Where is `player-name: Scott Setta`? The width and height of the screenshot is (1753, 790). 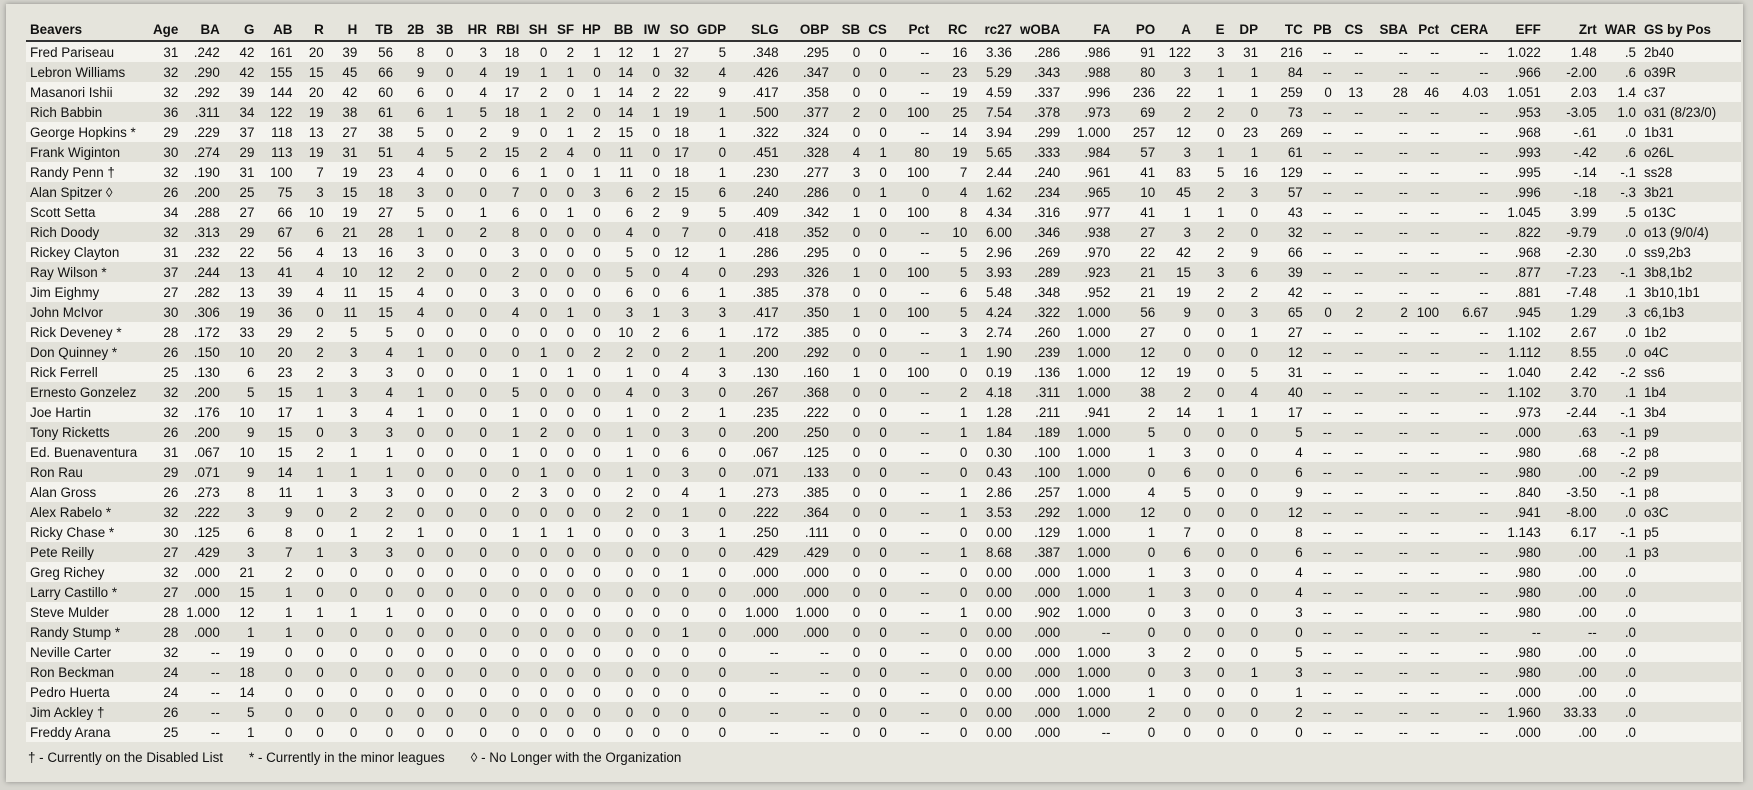 player-name: Scott Setta is located at coordinates (87, 212).